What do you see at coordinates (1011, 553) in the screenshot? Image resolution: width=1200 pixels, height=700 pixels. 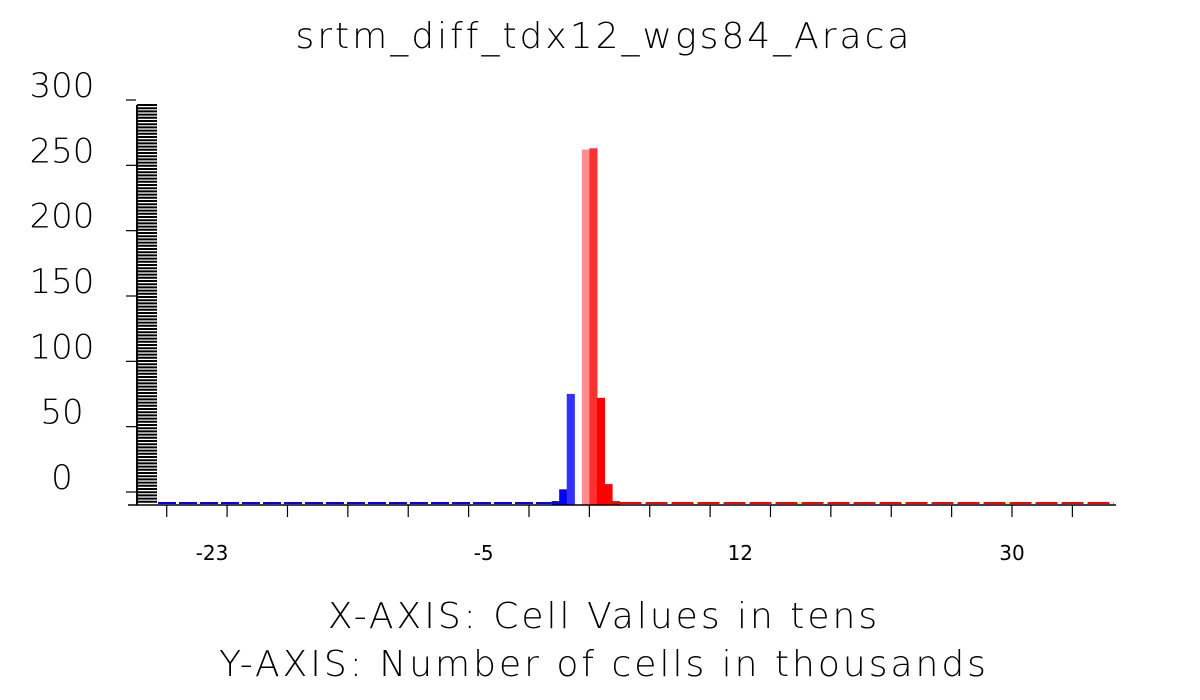 I see `x-tick-label: 30` at bounding box center [1011, 553].